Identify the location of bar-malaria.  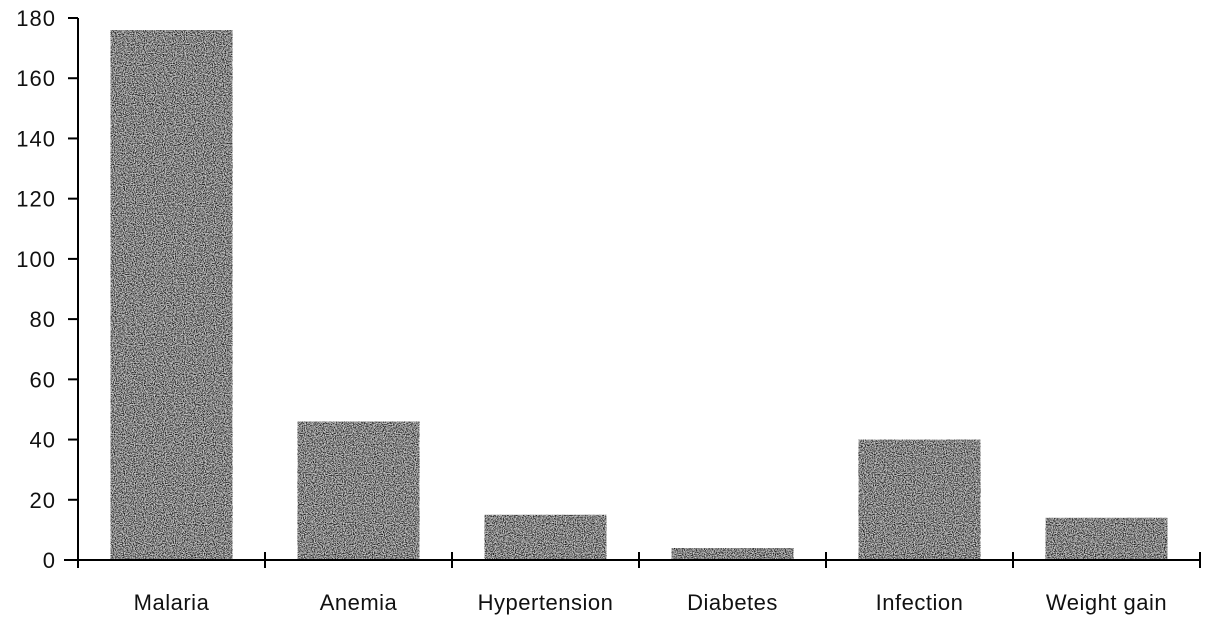
(171, 295).